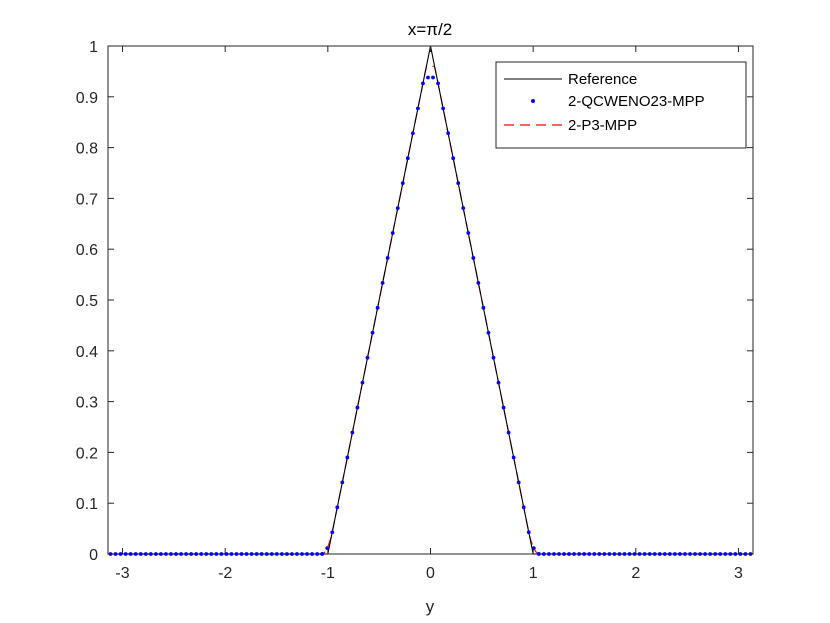 Image resolution: width=830 pixels, height=623 pixels. What do you see at coordinates (328, 573) in the screenshot?
I see `x-tick-label: -1` at bounding box center [328, 573].